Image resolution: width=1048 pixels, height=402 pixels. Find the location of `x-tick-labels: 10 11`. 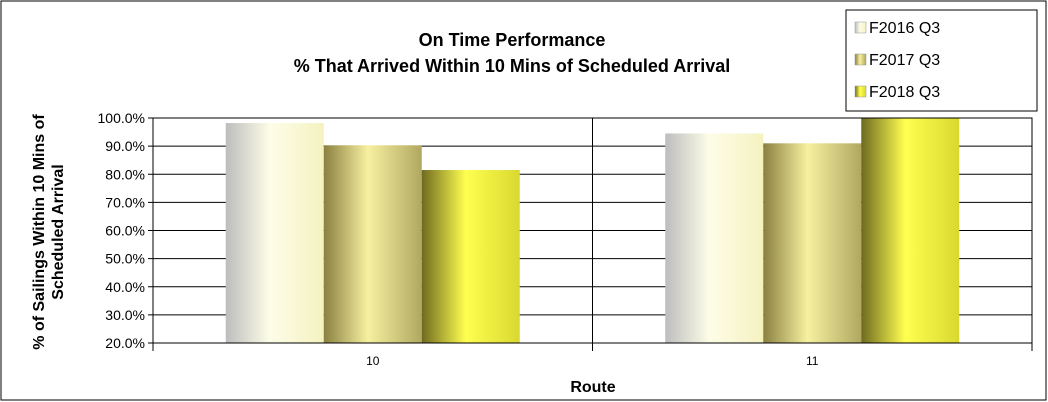

x-tick-labels: 10 11 is located at coordinates (592, 361).